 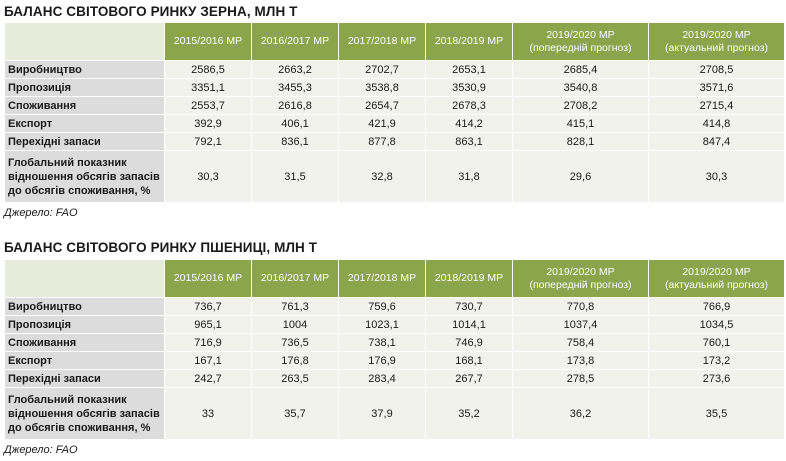 What do you see at coordinates (151, 11) in the screenshot?
I see `grain-table-title: БАЛАНС СВІТОВОГО РИНКУ ЗЕРНА, МЛН Т` at bounding box center [151, 11].